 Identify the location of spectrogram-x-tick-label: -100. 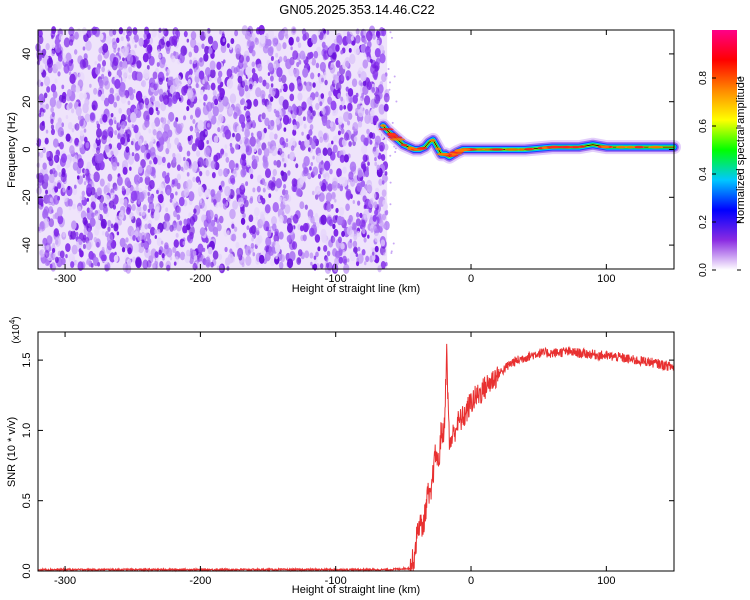
(336, 279).